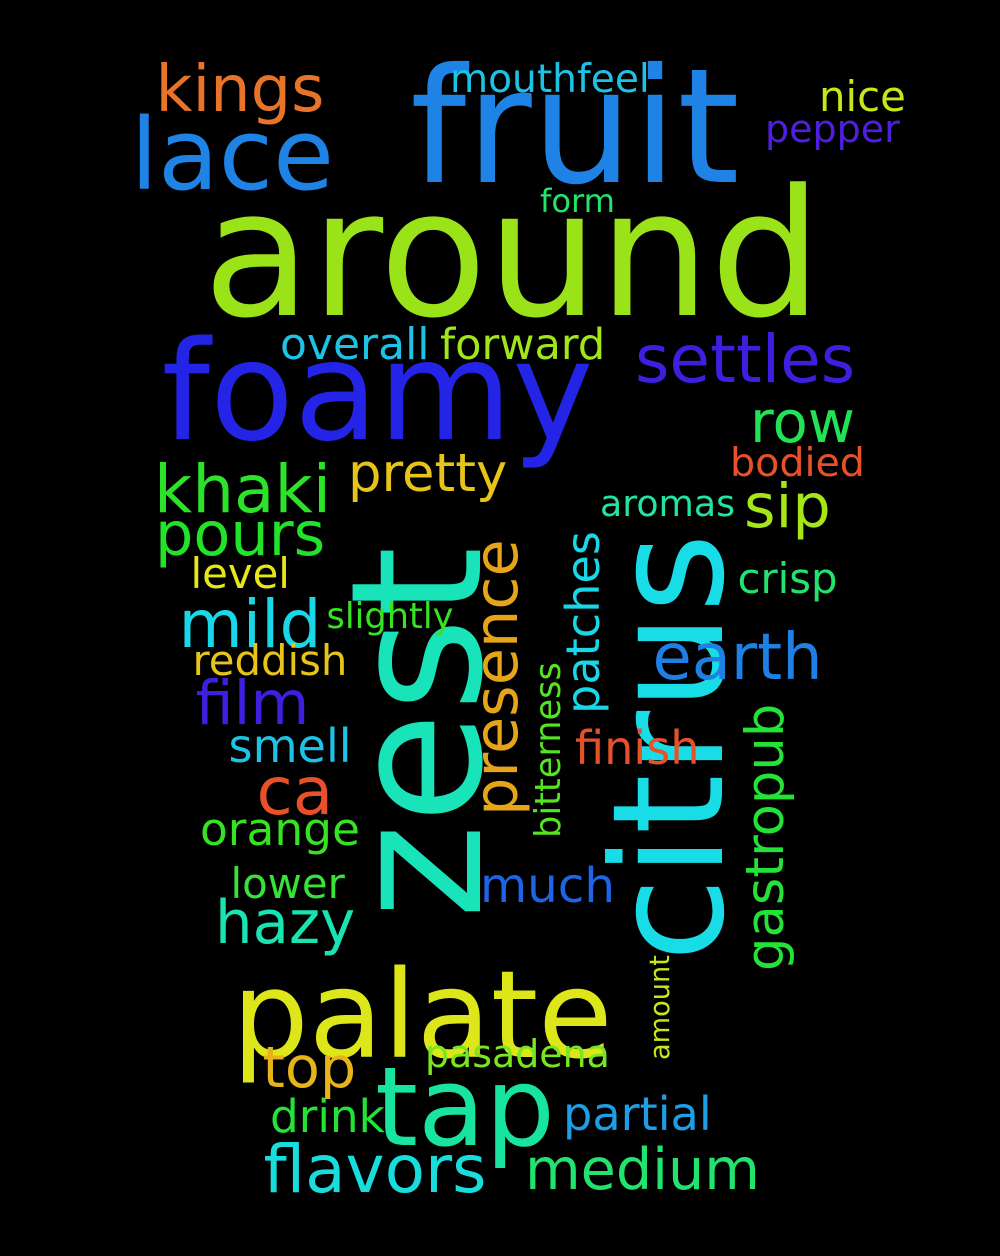 The height and width of the screenshot is (1256, 1000). Describe the element at coordinates (270, 660) in the screenshot. I see `word-reddish: reddish` at that location.